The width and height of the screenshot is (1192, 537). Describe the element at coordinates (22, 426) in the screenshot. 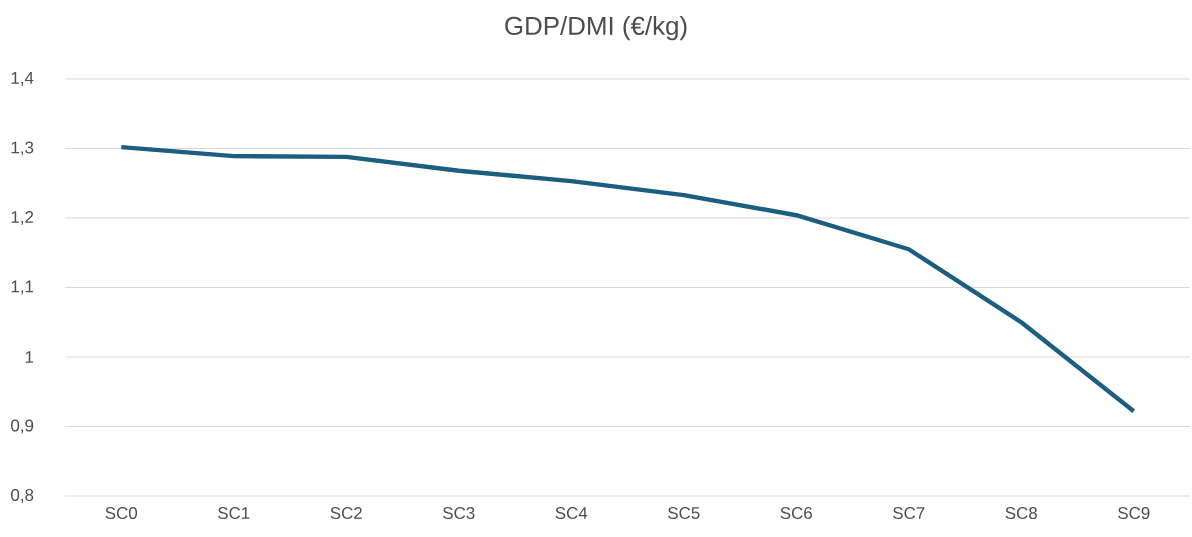

I see `y-tick-label: 0,9` at that location.